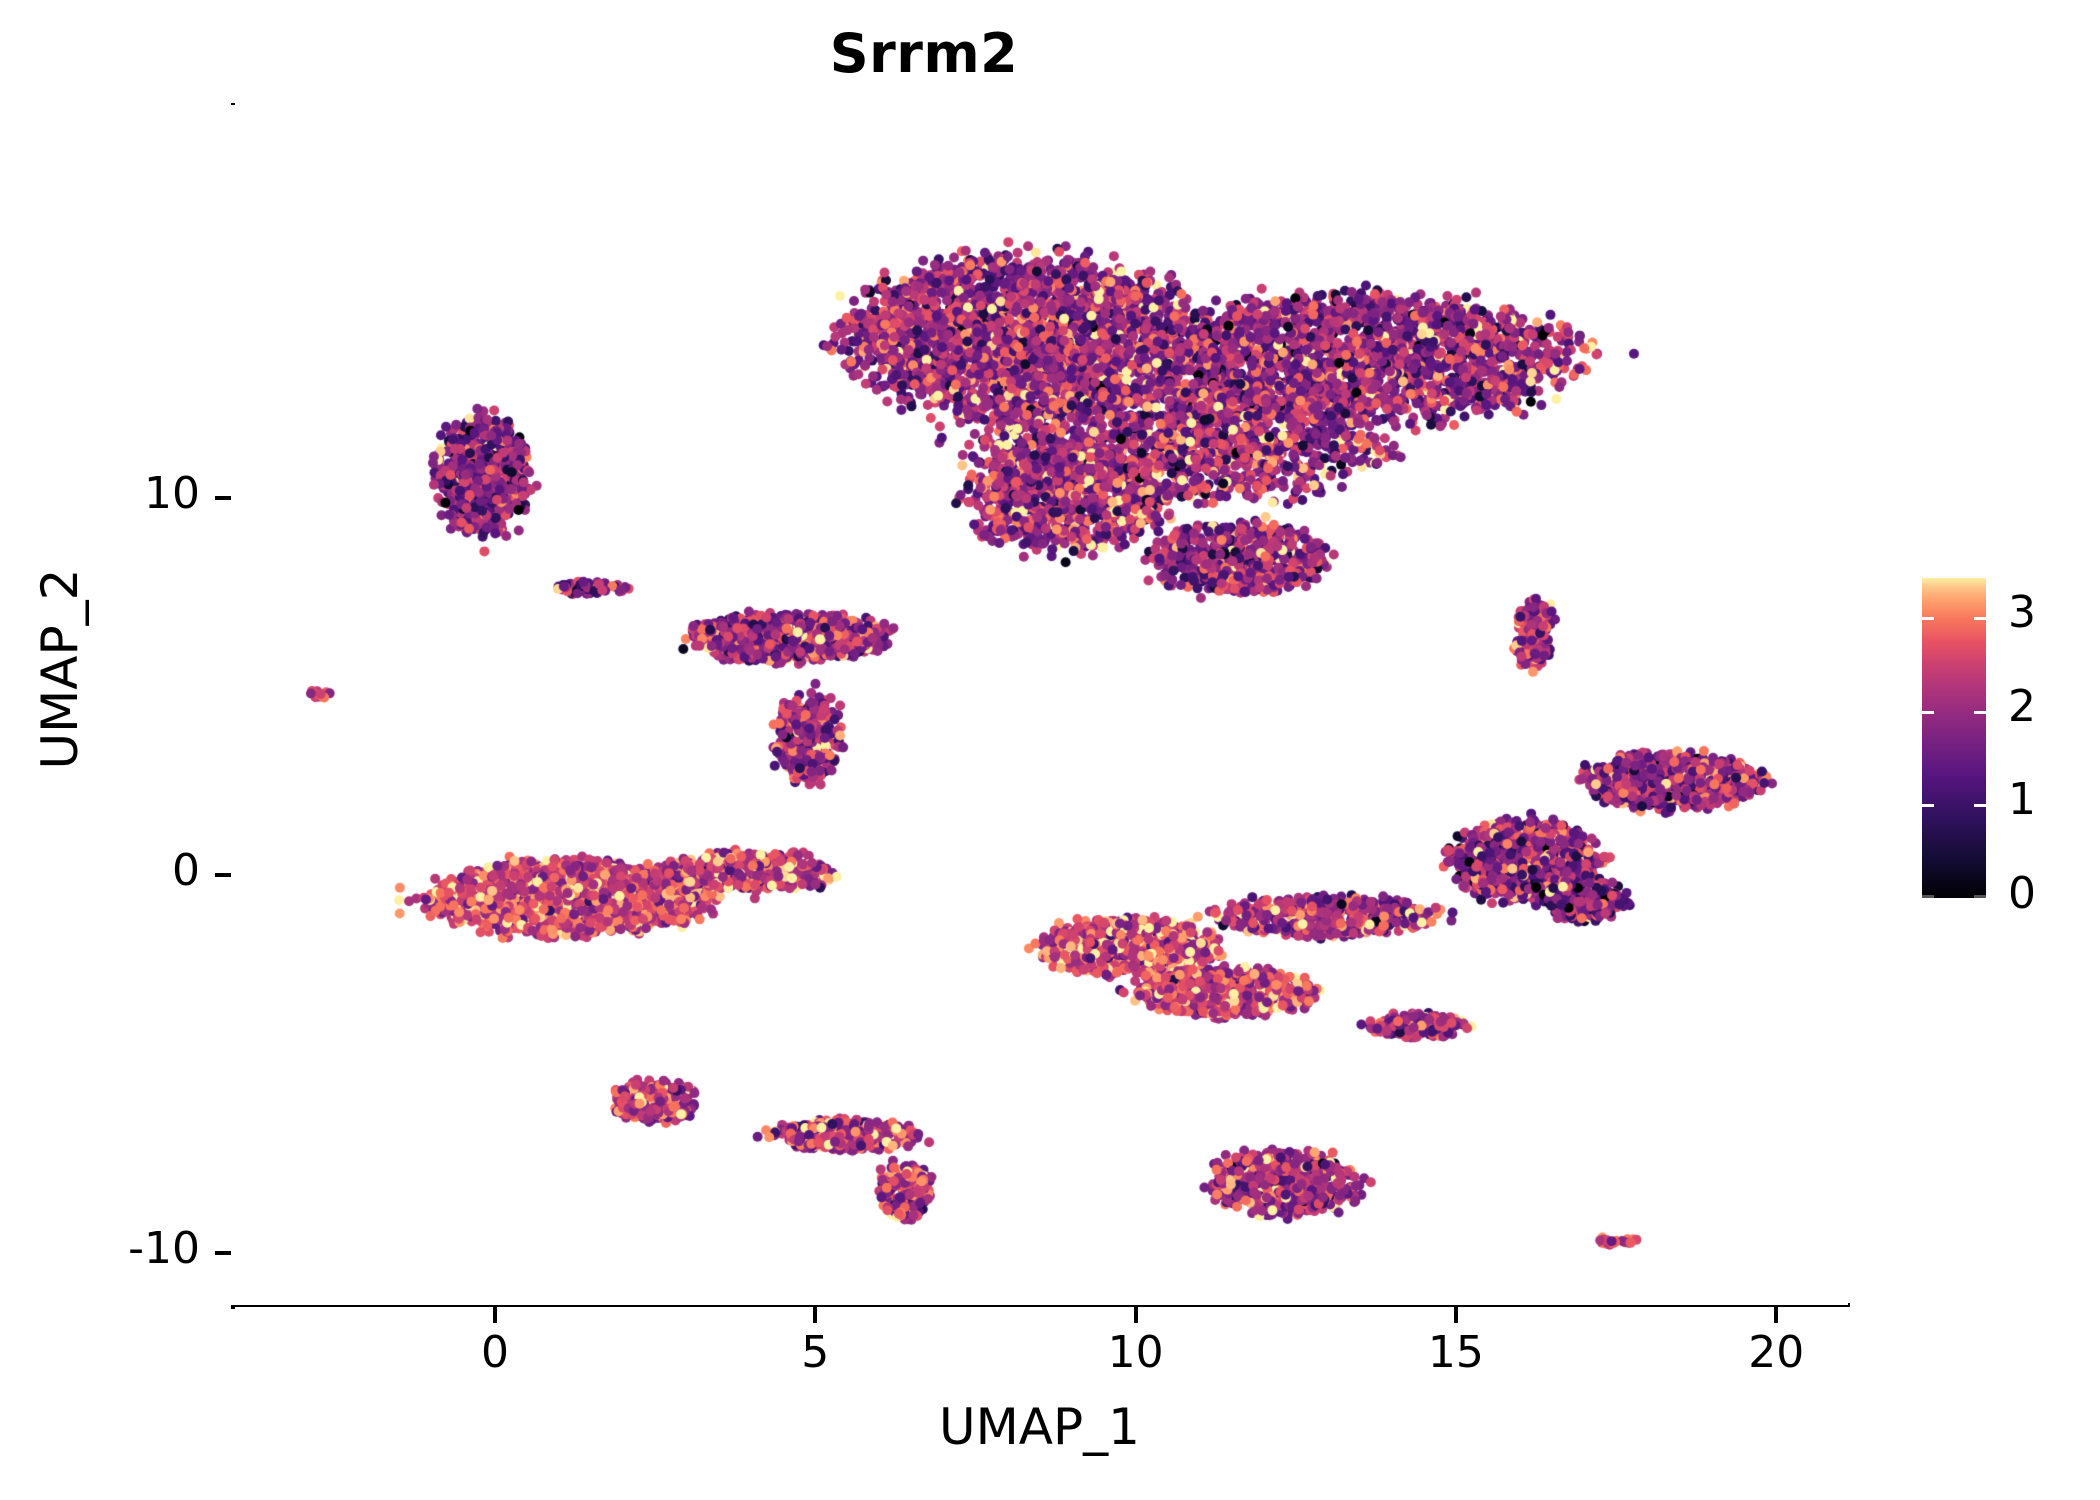  What do you see at coordinates (1040, 1305) in the screenshot?
I see `x-axis-spine` at bounding box center [1040, 1305].